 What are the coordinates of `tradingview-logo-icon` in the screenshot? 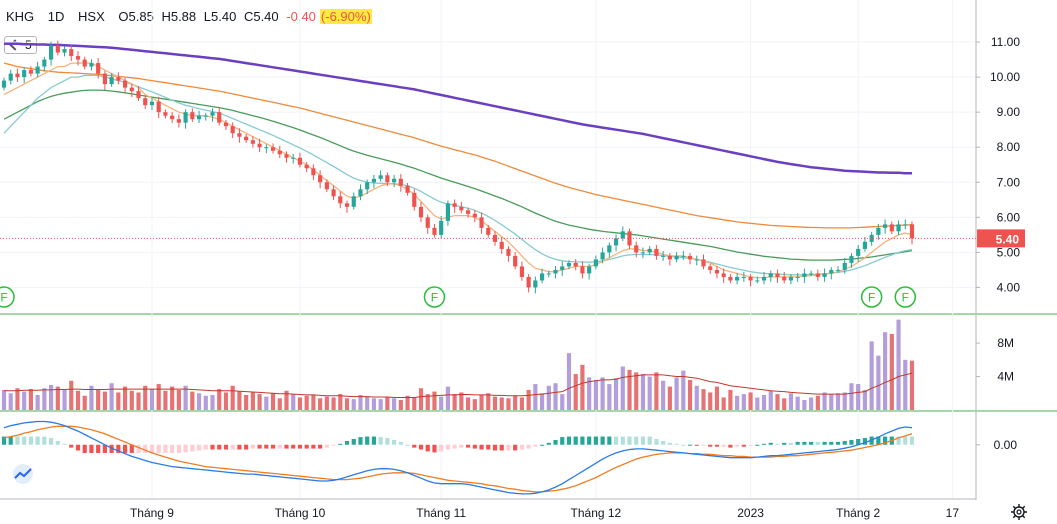 It's located at (23, 474).